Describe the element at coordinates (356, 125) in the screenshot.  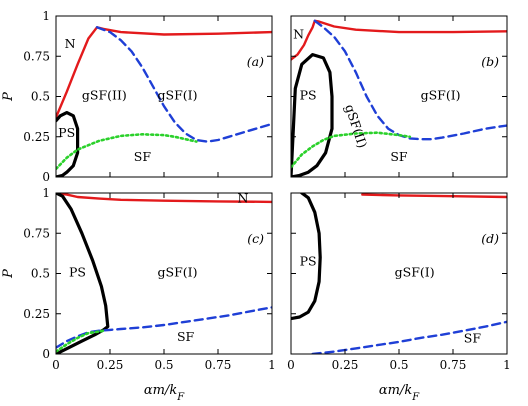
I see `region-label-rotated: gSF(II)` at that location.